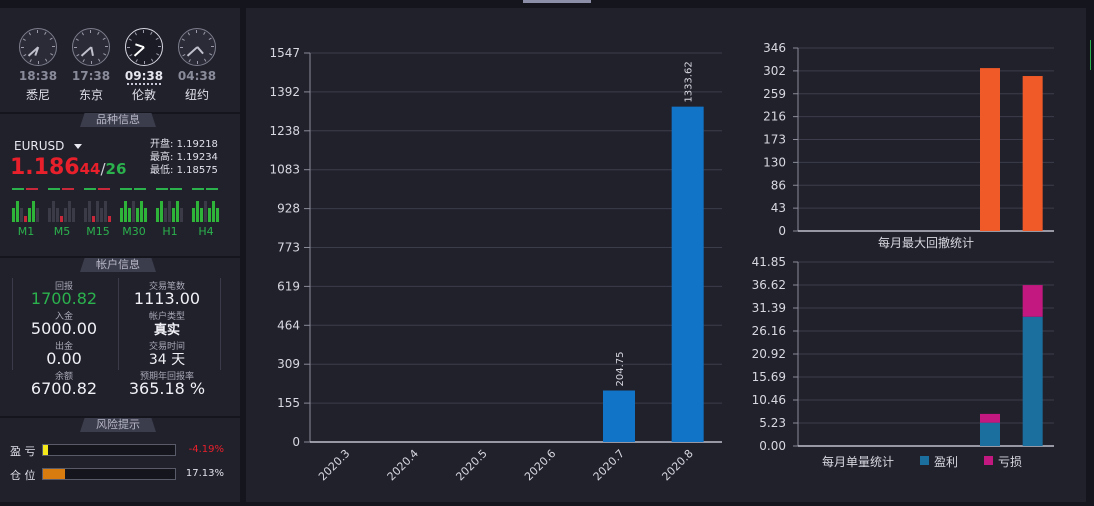 The image size is (1094, 506). What do you see at coordinates (778, 185) in the screenshot?
I see `y-tick-label: 86` at bounding box center [778, 185].